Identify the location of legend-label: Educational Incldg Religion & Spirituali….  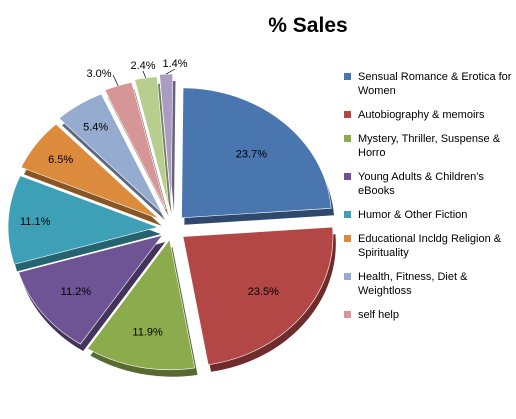
(430, 246).